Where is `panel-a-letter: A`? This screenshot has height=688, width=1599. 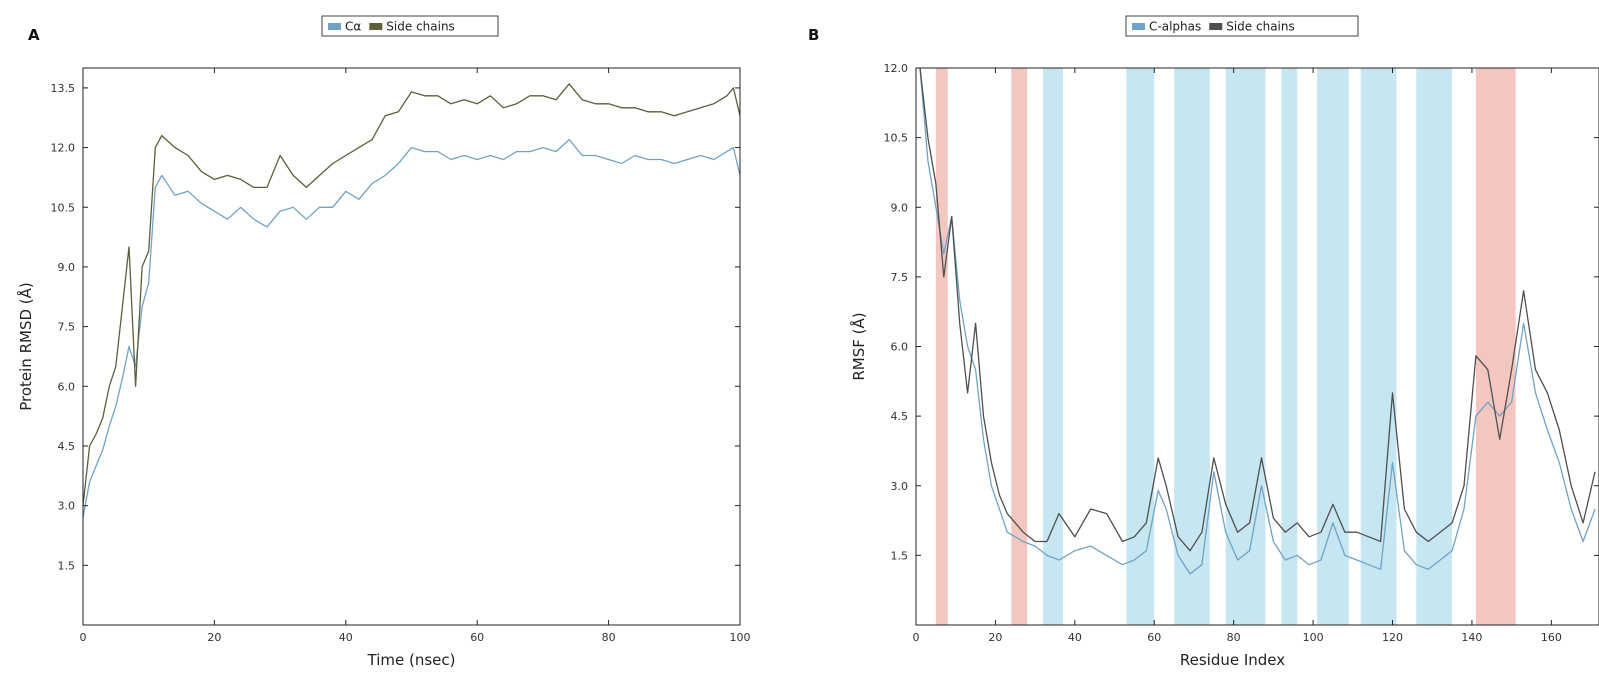
panel-a-letter: A is located at coordinates (34, 35).